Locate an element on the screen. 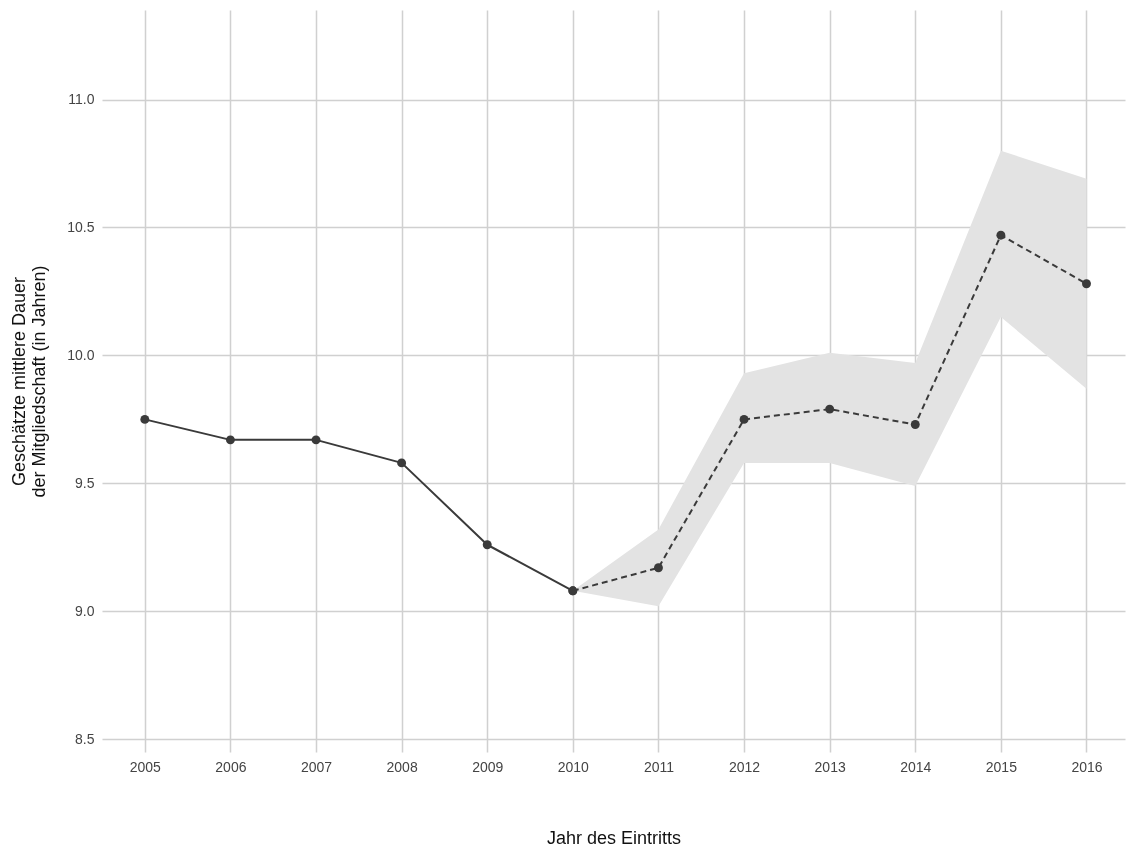  y-axis-title: Geschätzte mittlere Dauer der Mitgliedschaft (in Jahren) is located at coordinates (29, 381).